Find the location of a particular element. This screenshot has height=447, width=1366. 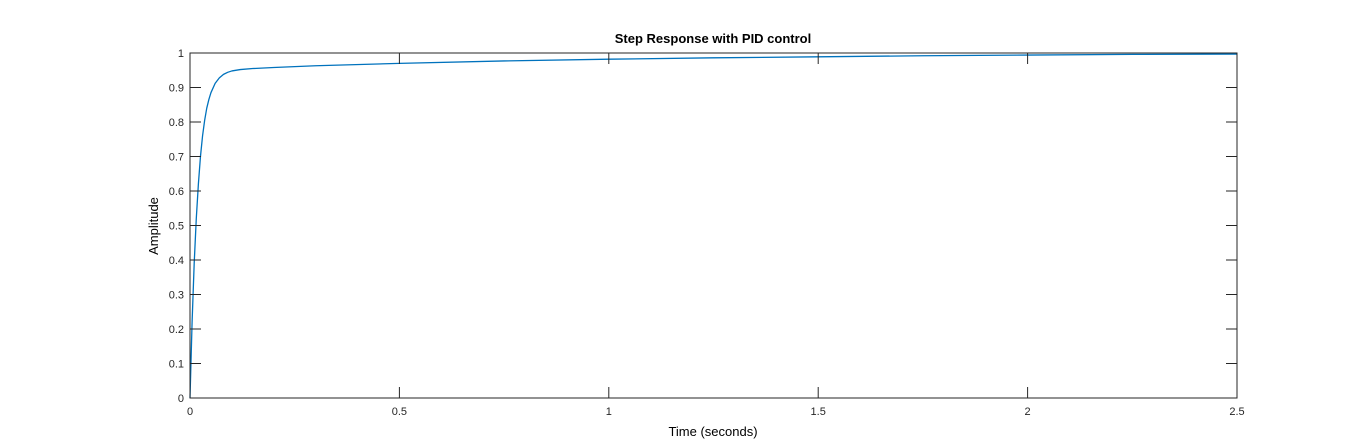

y-tick-label: 0.7 is located at coordinates (176, 158).